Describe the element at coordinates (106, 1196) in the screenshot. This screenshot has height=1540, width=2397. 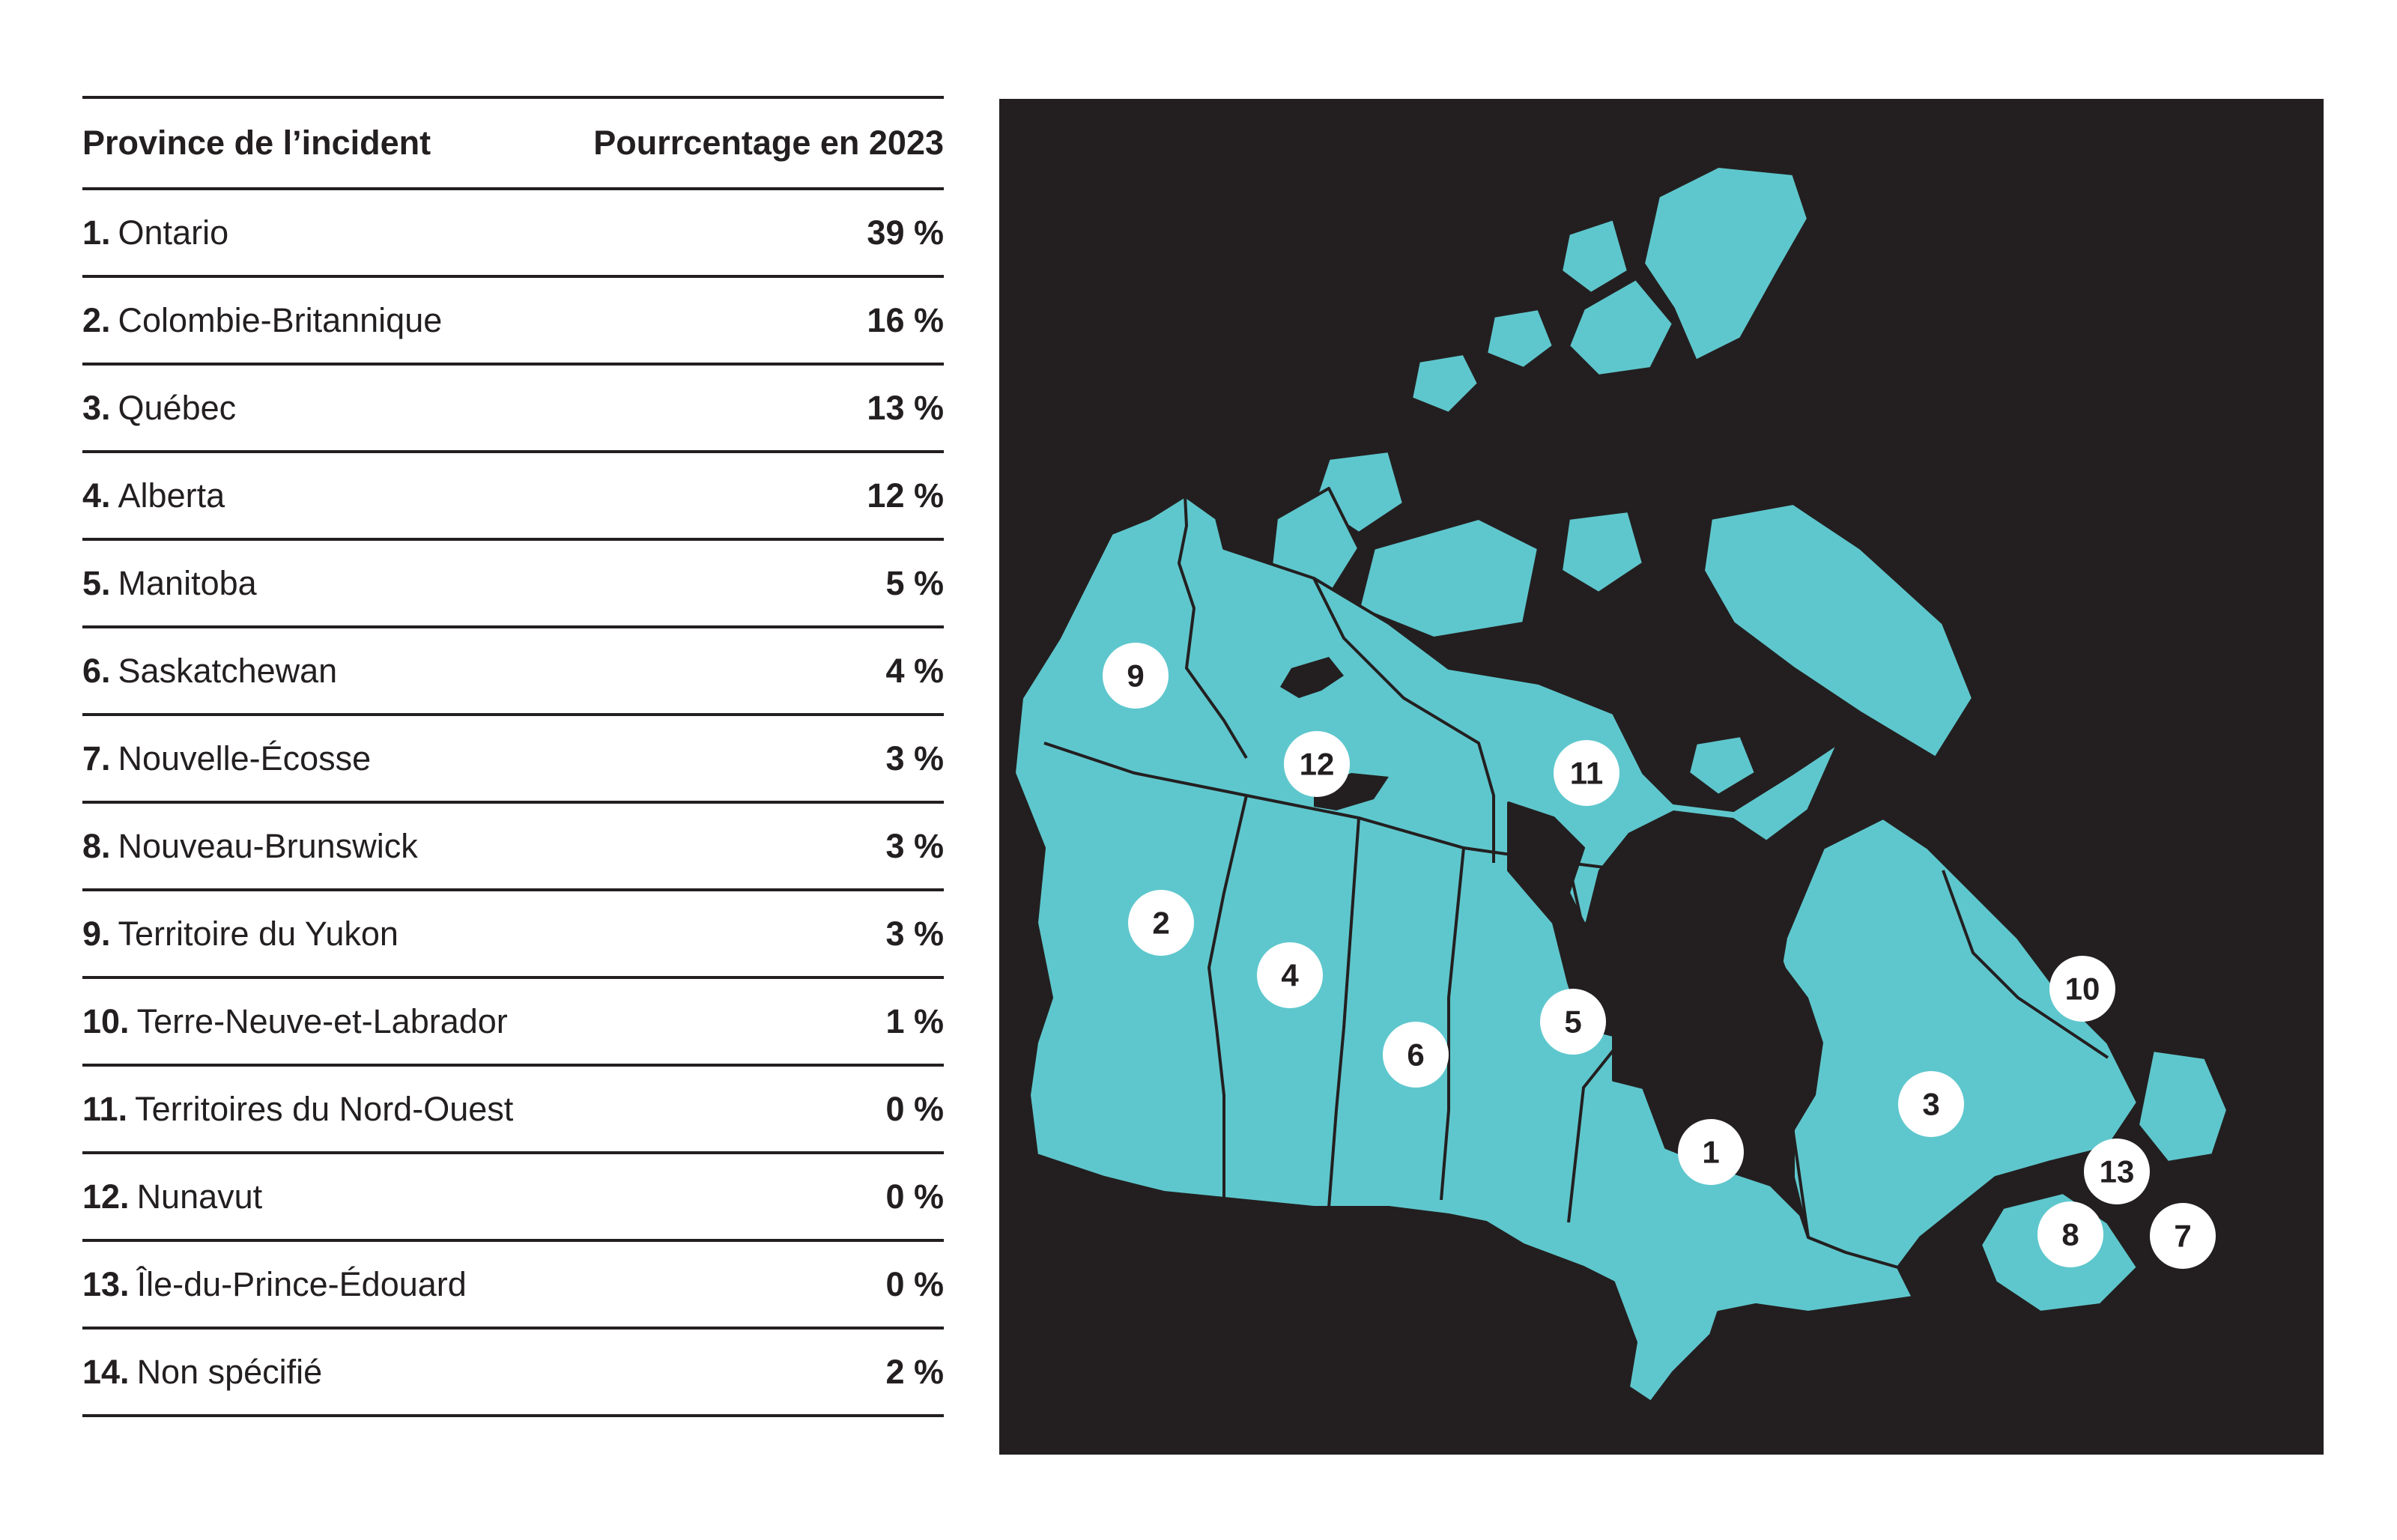
I see `row-number: 12.` at that location.